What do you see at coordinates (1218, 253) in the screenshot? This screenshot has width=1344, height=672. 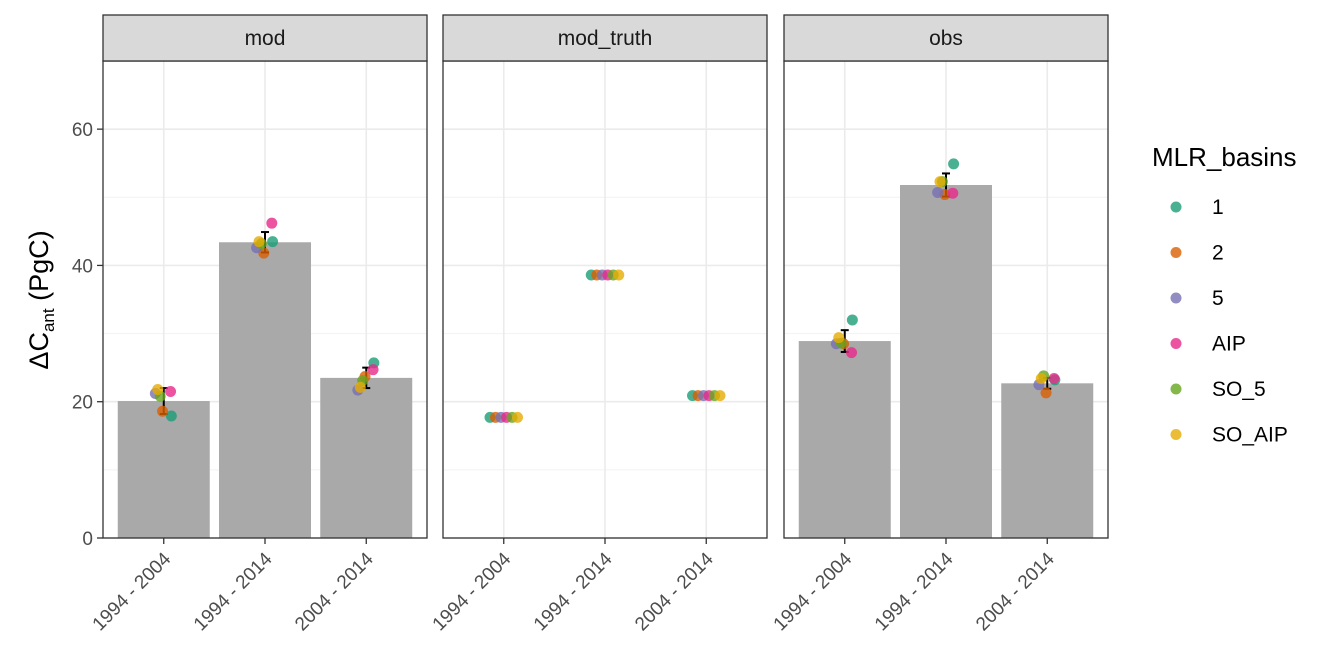 I see `legend-label: 2` at bounding box center [1218, 253].